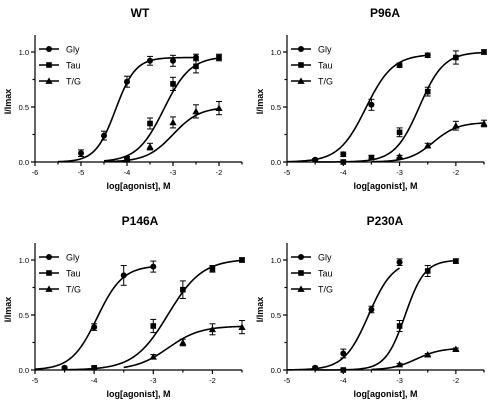 The height and width of the screenshot is (412, 500). Describe the element at coordinates (385, 221) in the screenshot. I see `chart-title: P230A` at that location.